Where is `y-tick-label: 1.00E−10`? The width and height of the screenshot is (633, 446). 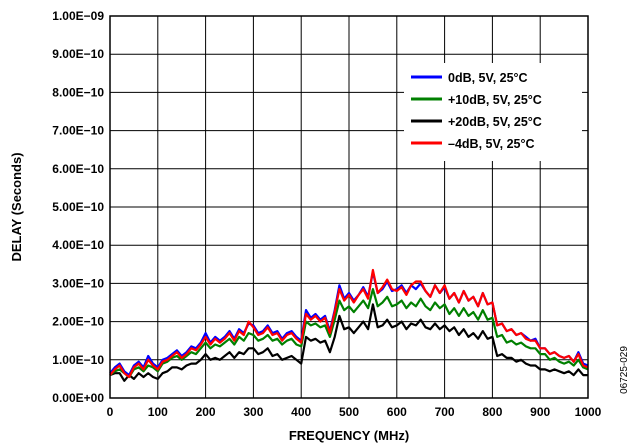
y-tick-label: 1.00E−10 is located at coordinates (78, 360).